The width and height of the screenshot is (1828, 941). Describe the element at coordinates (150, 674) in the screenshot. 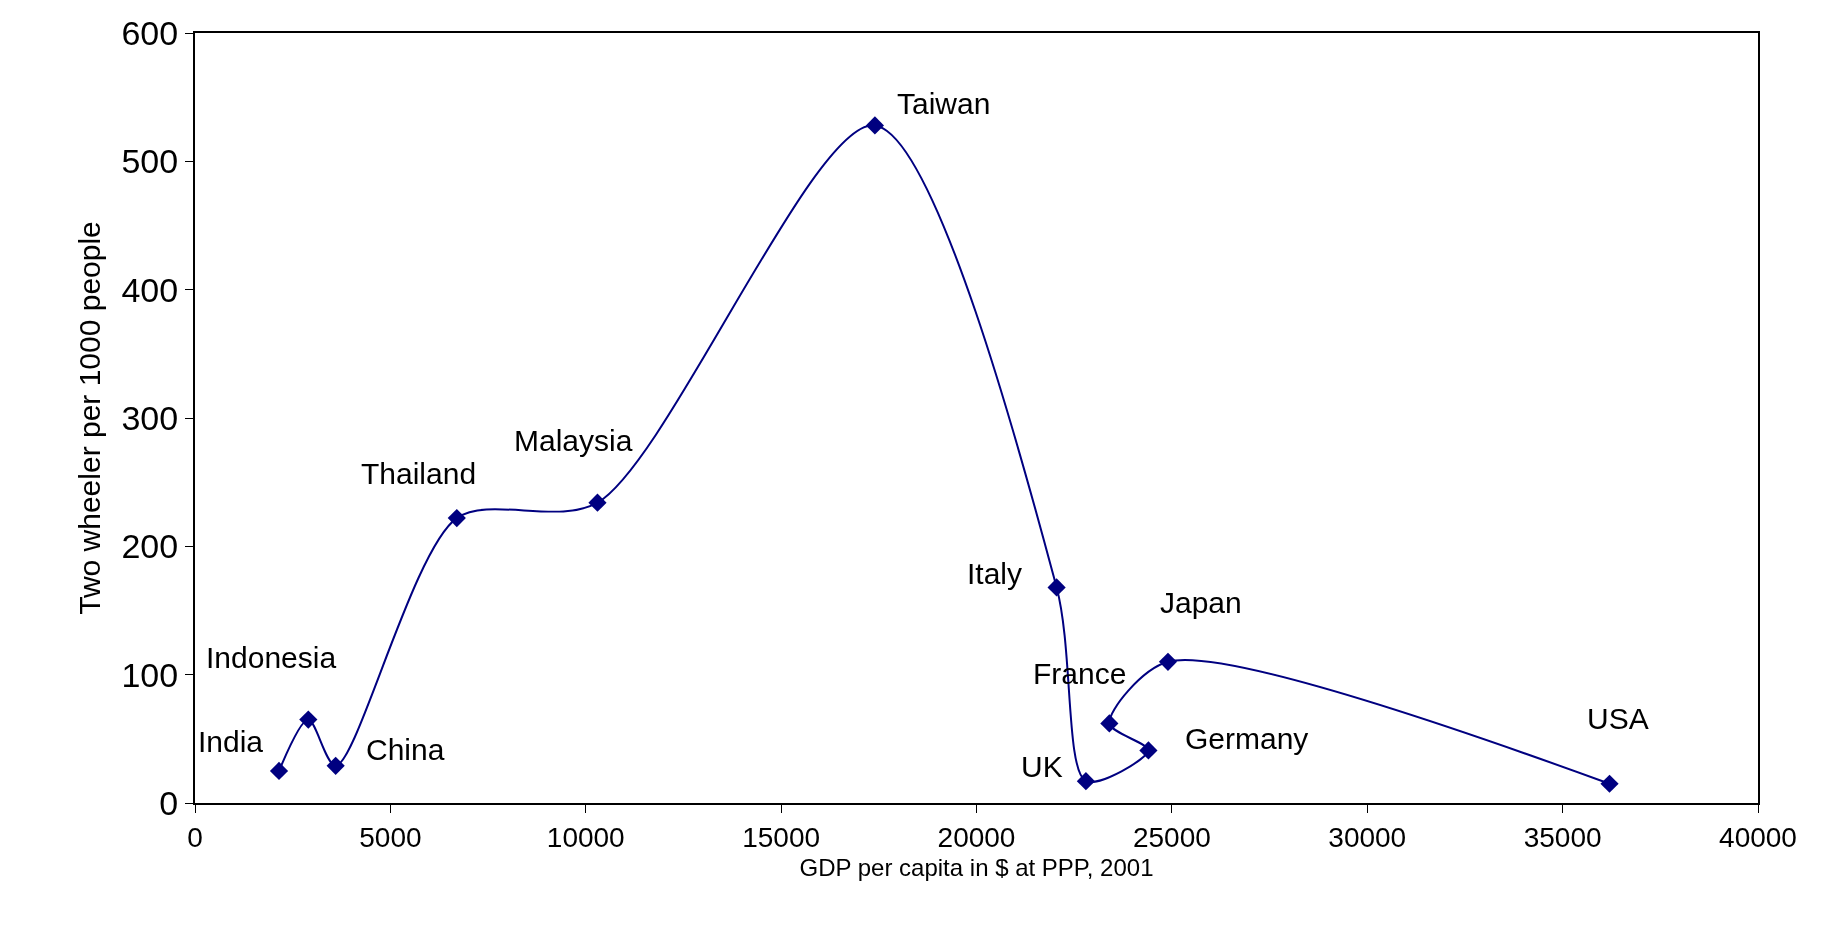

I see `y-tick-label: 100` at that location.